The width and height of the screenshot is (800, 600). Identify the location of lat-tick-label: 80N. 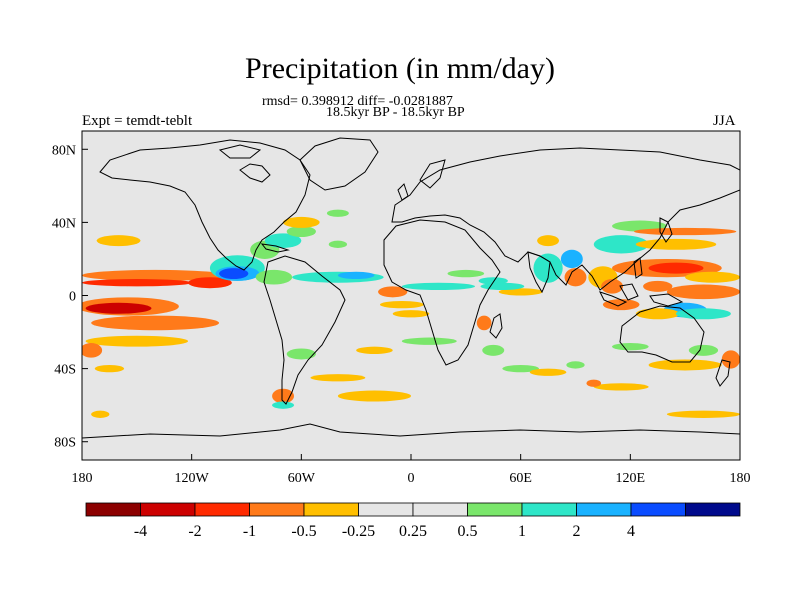
(64, 150).